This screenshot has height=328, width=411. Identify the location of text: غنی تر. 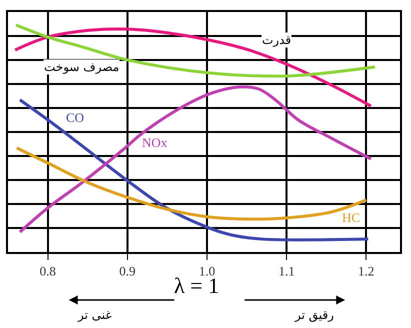
(94, 315).